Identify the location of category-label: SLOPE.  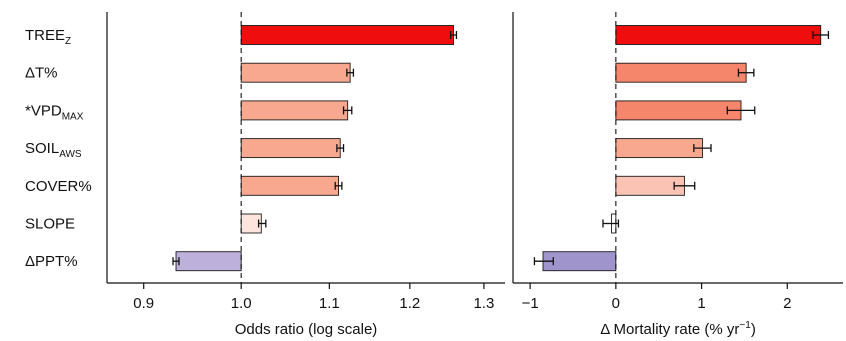
(50, 224).